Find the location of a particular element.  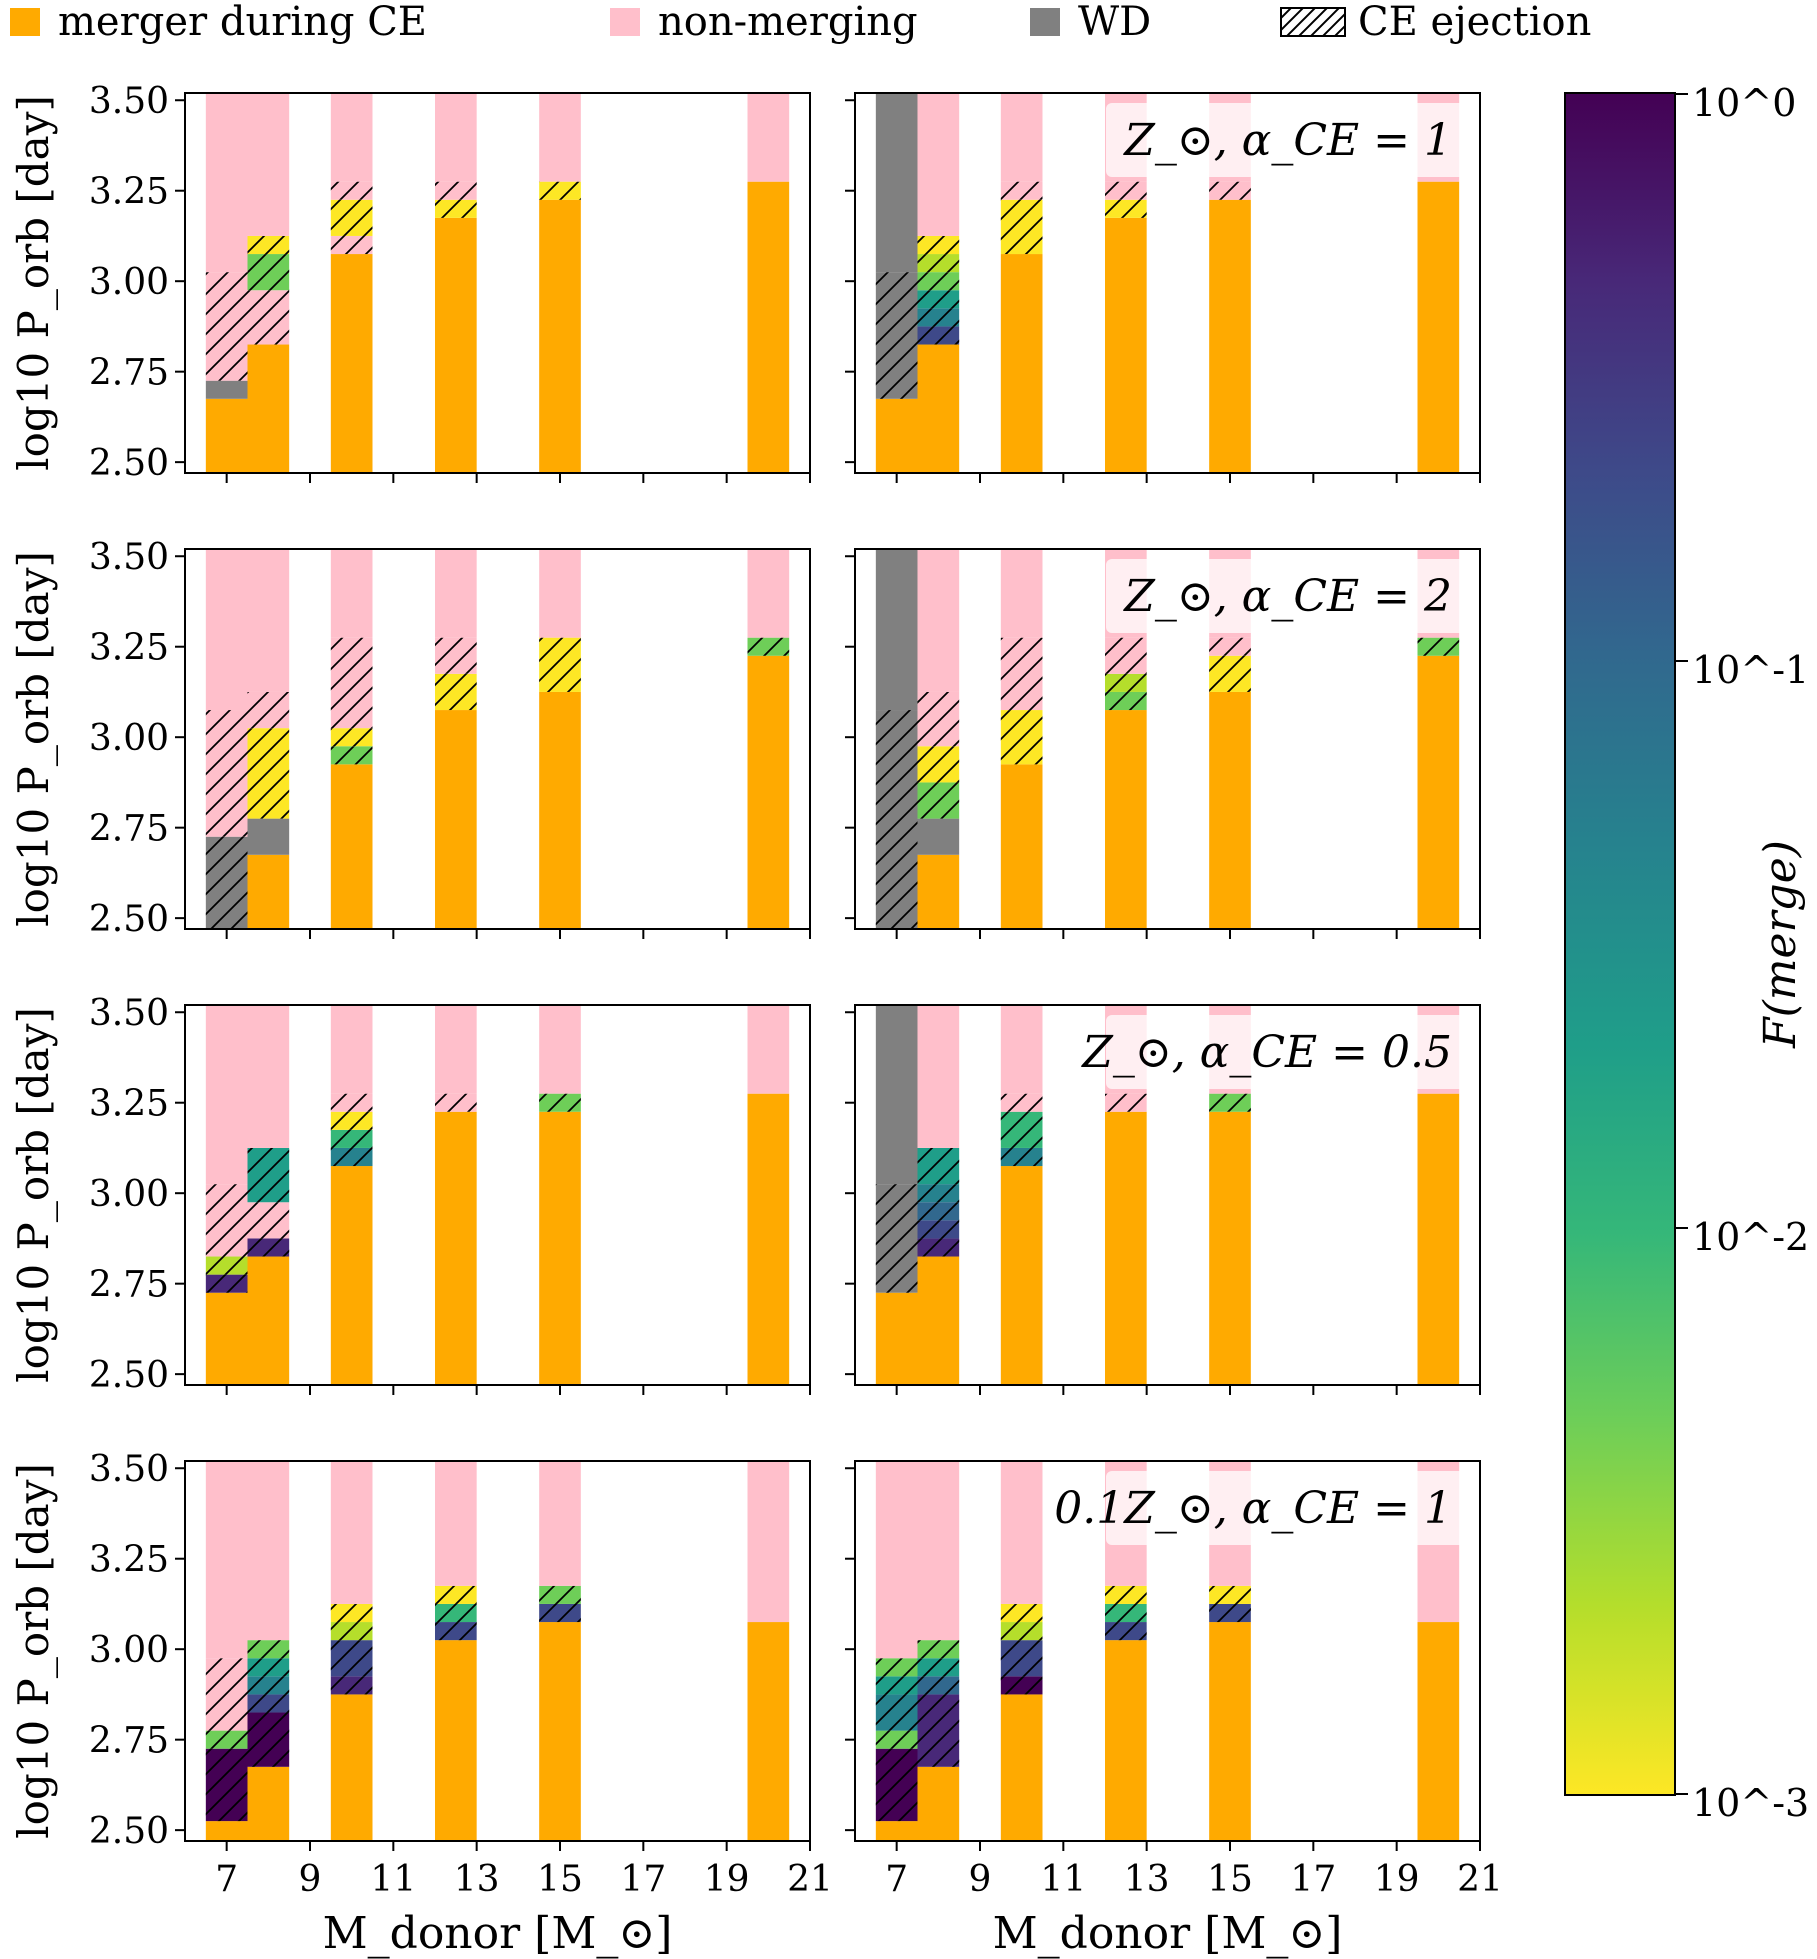

x-tick-label: 19 is located at coordinates (727, 1879).